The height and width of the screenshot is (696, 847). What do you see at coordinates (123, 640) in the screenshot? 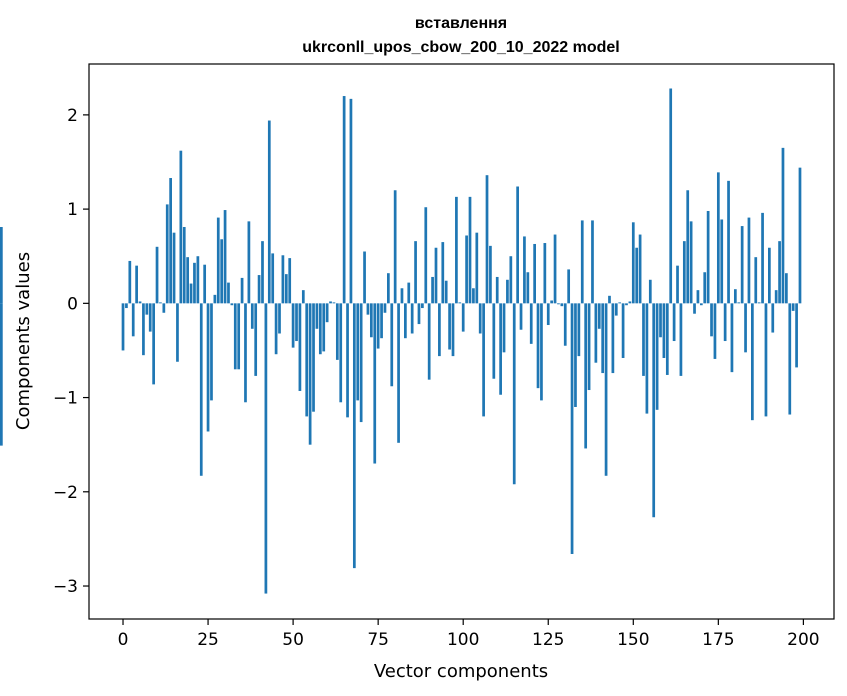
I see `x-tick-label: 0` at bounding box center [123, 640].